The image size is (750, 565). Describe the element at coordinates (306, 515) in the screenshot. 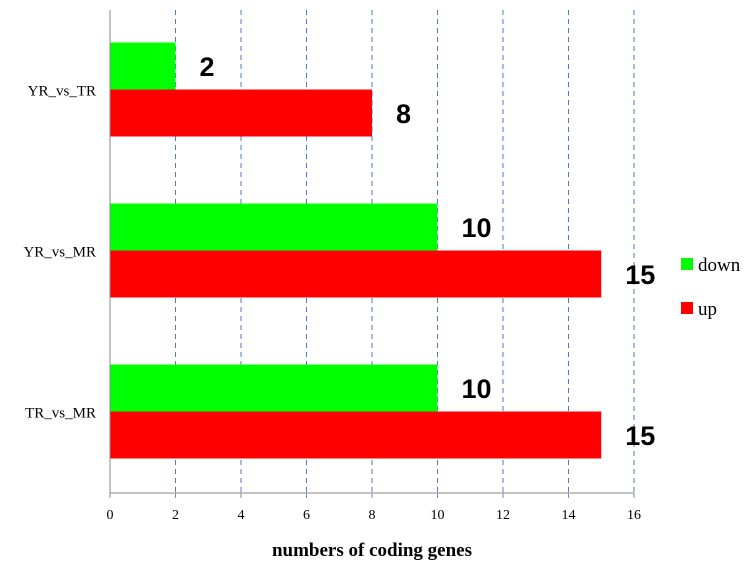

I see `x-tick-label: 6` at that location.